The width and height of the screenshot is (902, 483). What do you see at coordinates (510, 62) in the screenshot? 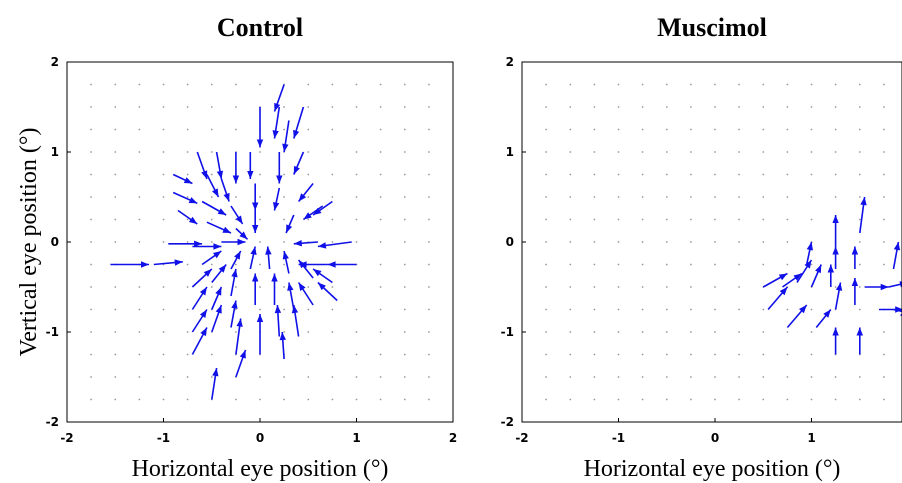
I see `y-tick-label: 2` at bounding box center [510, 62].